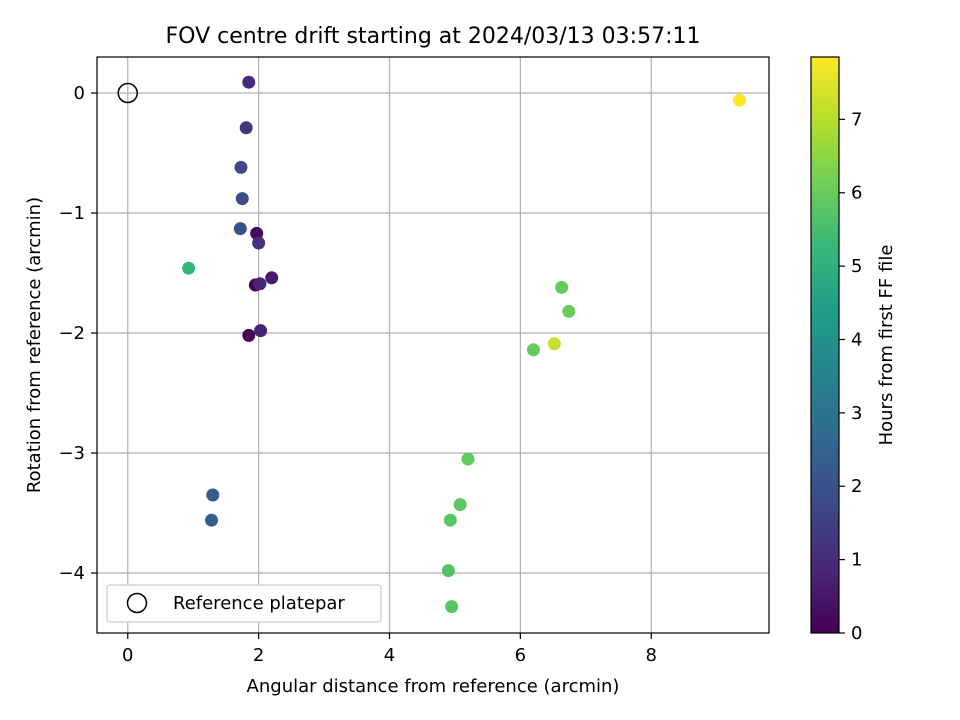 This screenshot has height=720, width=960. Describe the element at coordinates (34, 345) in the screenshot. I see `y-axis-label: Rotation from reference (arcmin)` at that location.